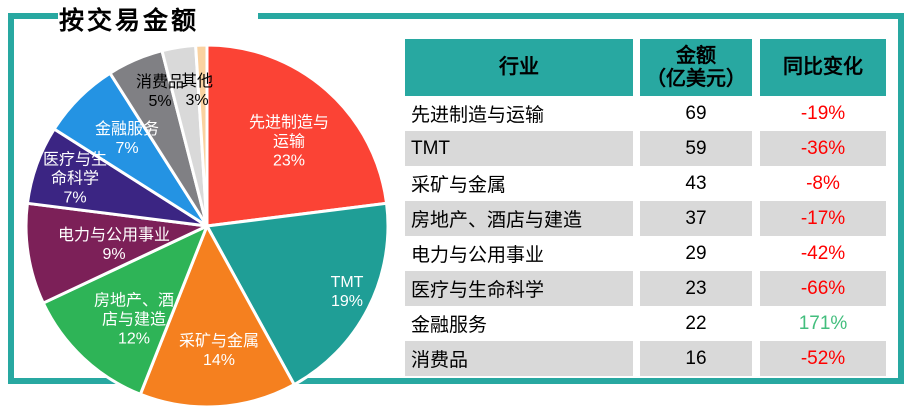 Image resolution: width=912 pixels, height=413 pixels. What do you see at coordinates (581, 16) in the screenshot?
I see `frame-border-top-right-segment` at bounding box center [581, 16].